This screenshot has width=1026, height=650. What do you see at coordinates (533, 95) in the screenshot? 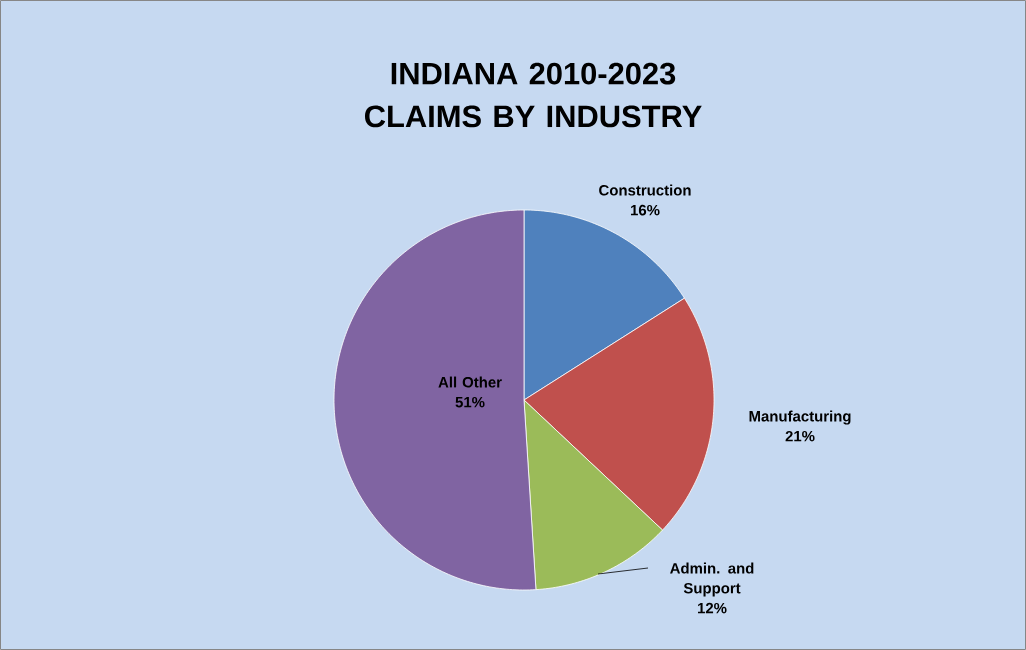
I see `chart-title: INDIANA 2010-2023 CLAIMS BY INDUSTRY` at bounding box center [533, 95].